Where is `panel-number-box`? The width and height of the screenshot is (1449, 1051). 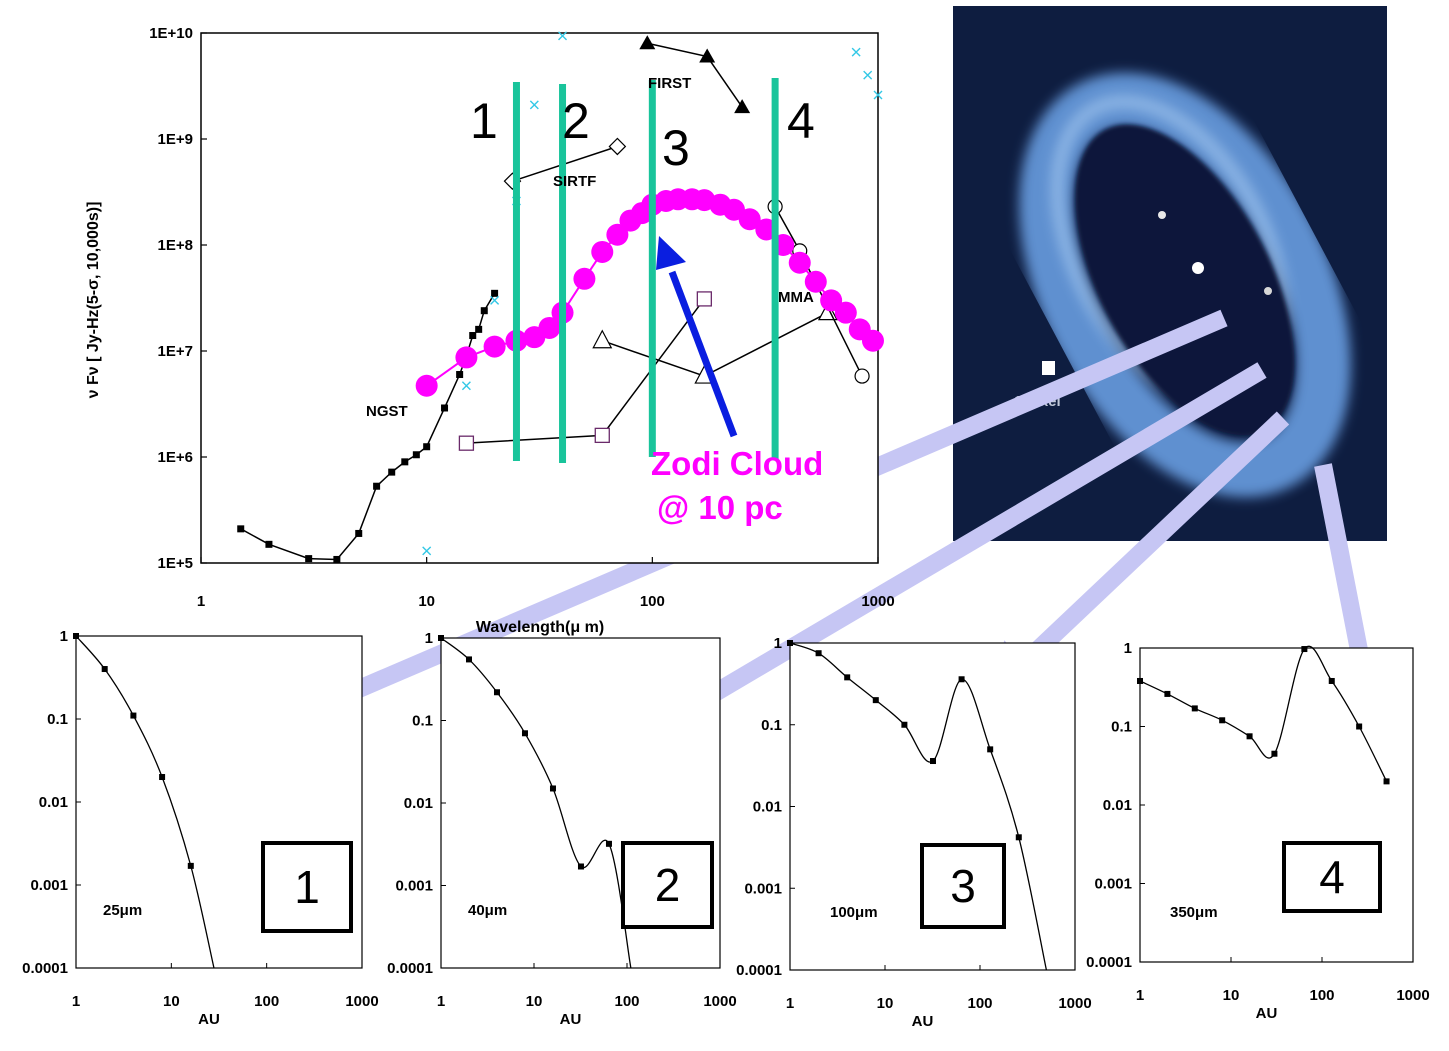 panel-number-box is located at coordinates (1332, 877).